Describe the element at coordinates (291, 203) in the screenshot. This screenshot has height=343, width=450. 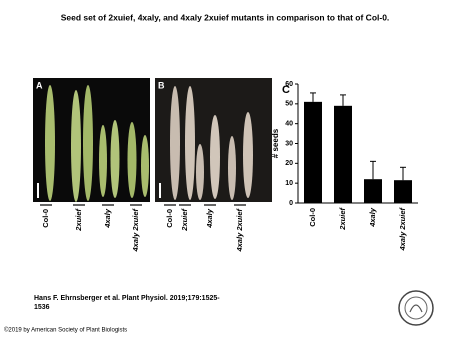
I see `y-tick-label: 0` at that location.